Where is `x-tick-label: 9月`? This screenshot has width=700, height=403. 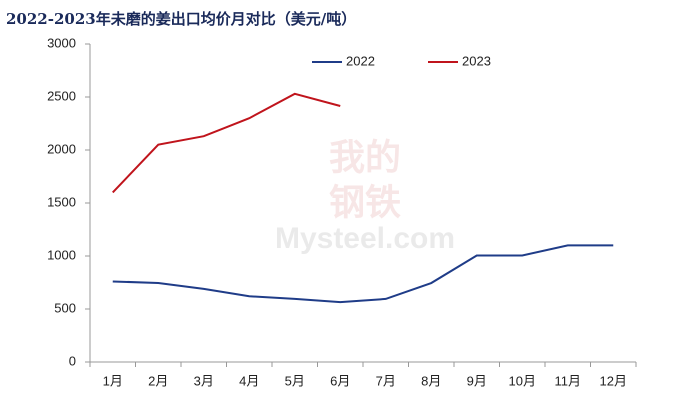 x-tick-label: 9月 is located at coordinates (477, 380).